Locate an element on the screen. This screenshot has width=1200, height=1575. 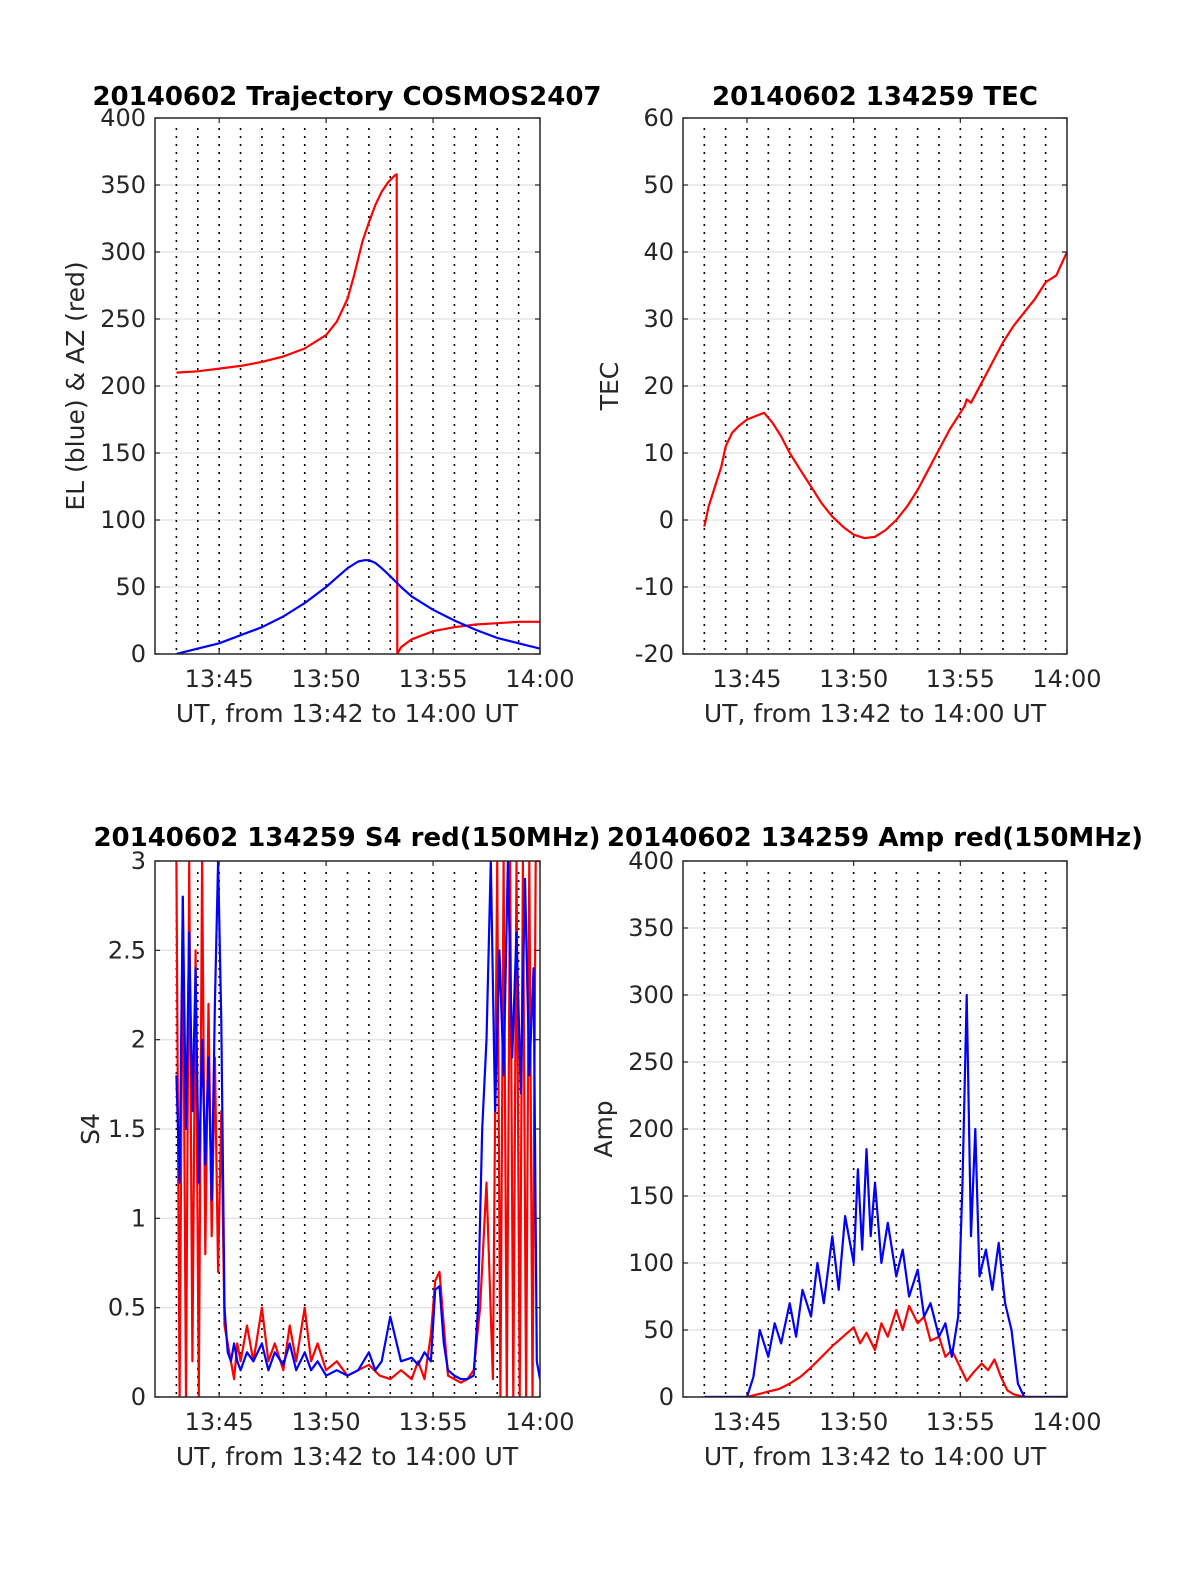
y-tick-label: 2 is located at coordinates (138, 1040).